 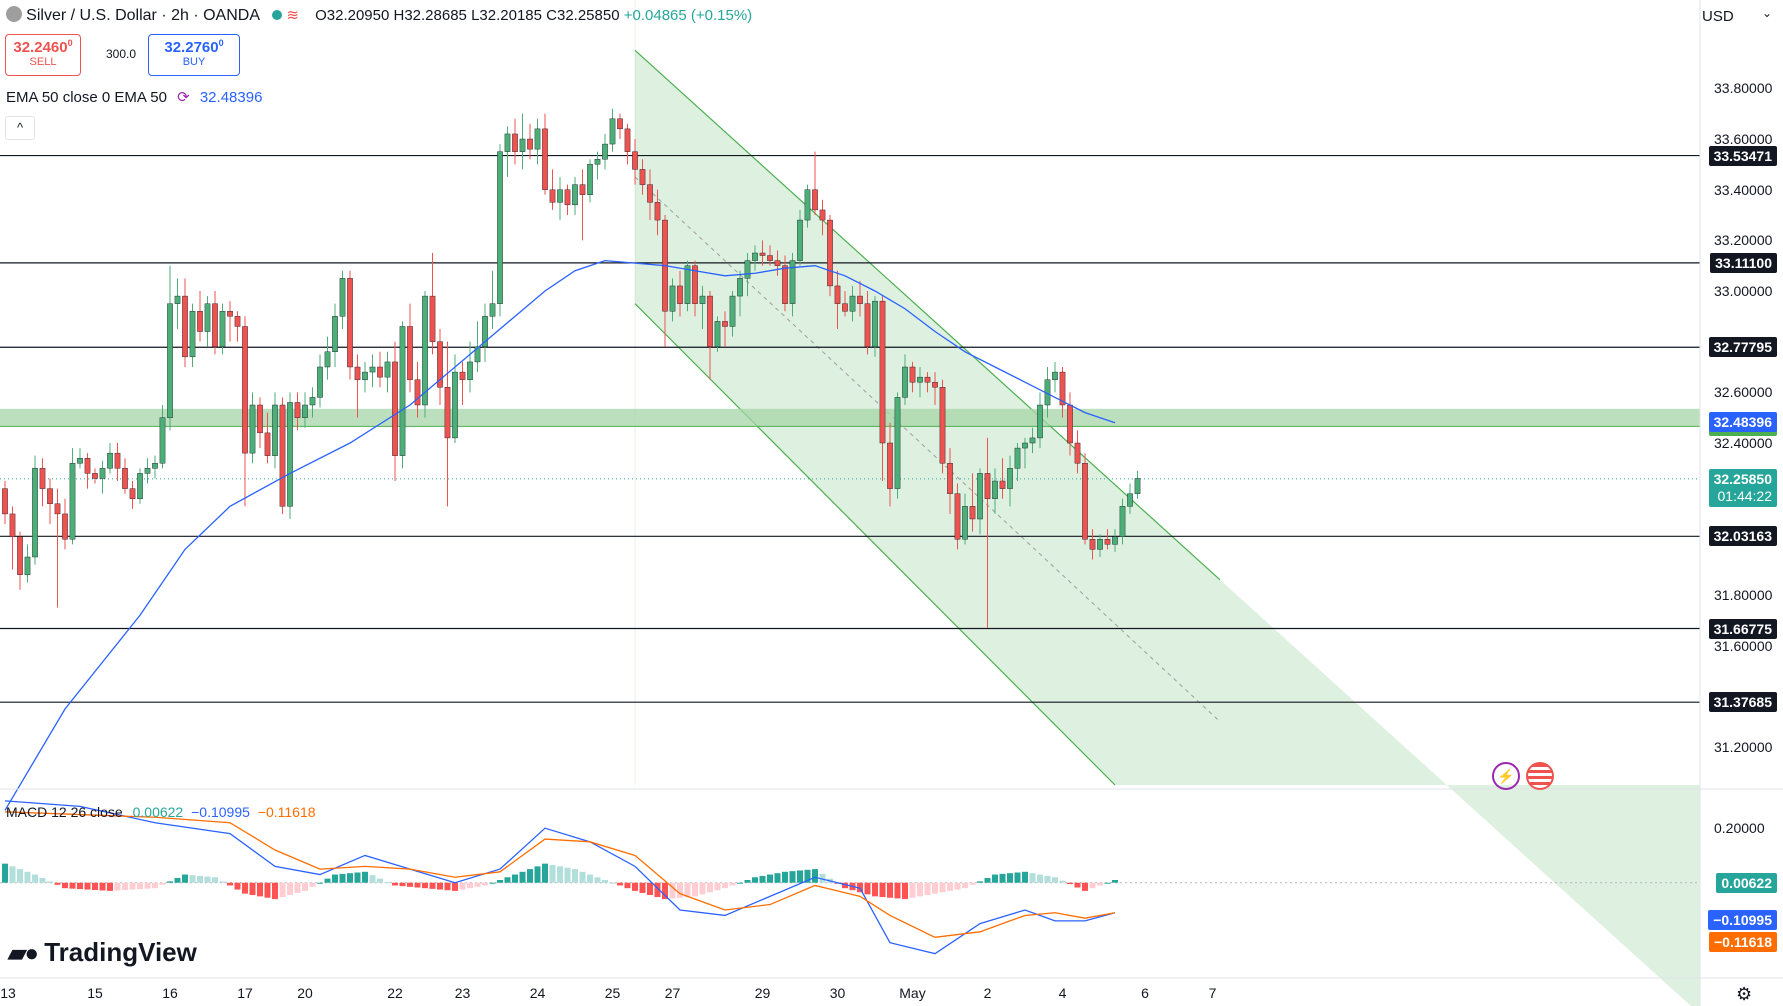 What do you see at coordinates (1742, 421) in the screenshot?
I see `ema-price-tag: 32.48396` at bounding box center [1742, 421].